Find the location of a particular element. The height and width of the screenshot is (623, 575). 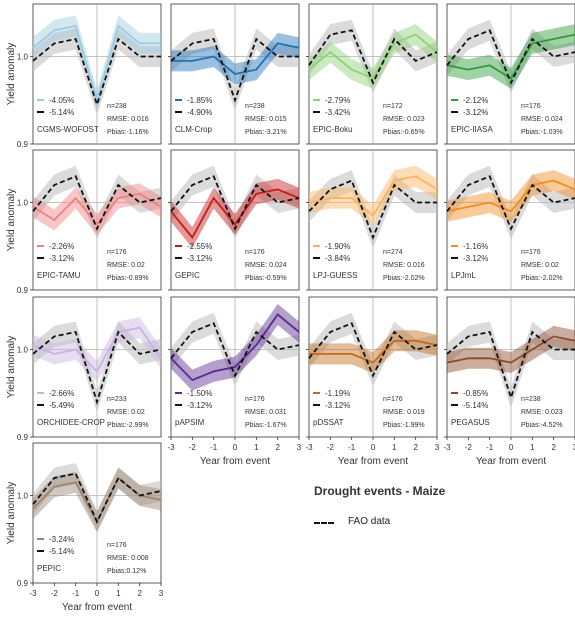

model-impact-label: -2.55% is located at coordinates (199, 246).